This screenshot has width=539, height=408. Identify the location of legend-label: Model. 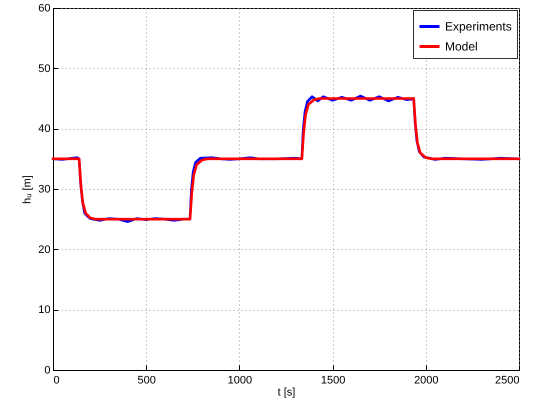
(461, 47).